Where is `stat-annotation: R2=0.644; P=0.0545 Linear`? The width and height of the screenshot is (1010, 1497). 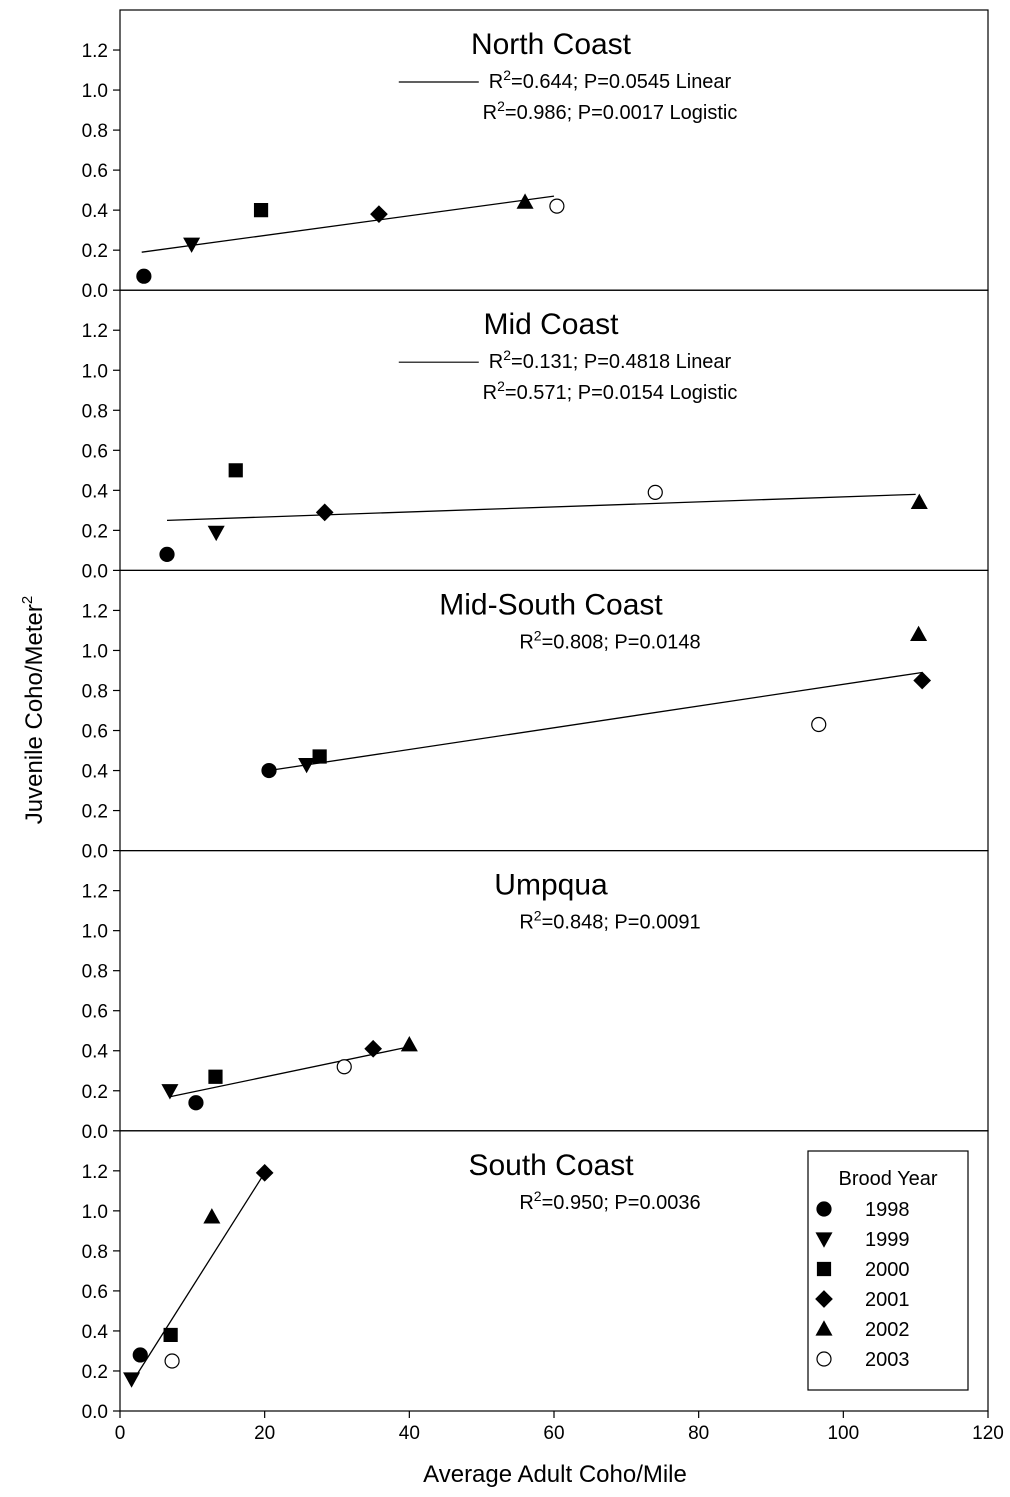
stat-annotation: R2=0.644; P=0.0545 Linear is located at coordinates (610, 80).